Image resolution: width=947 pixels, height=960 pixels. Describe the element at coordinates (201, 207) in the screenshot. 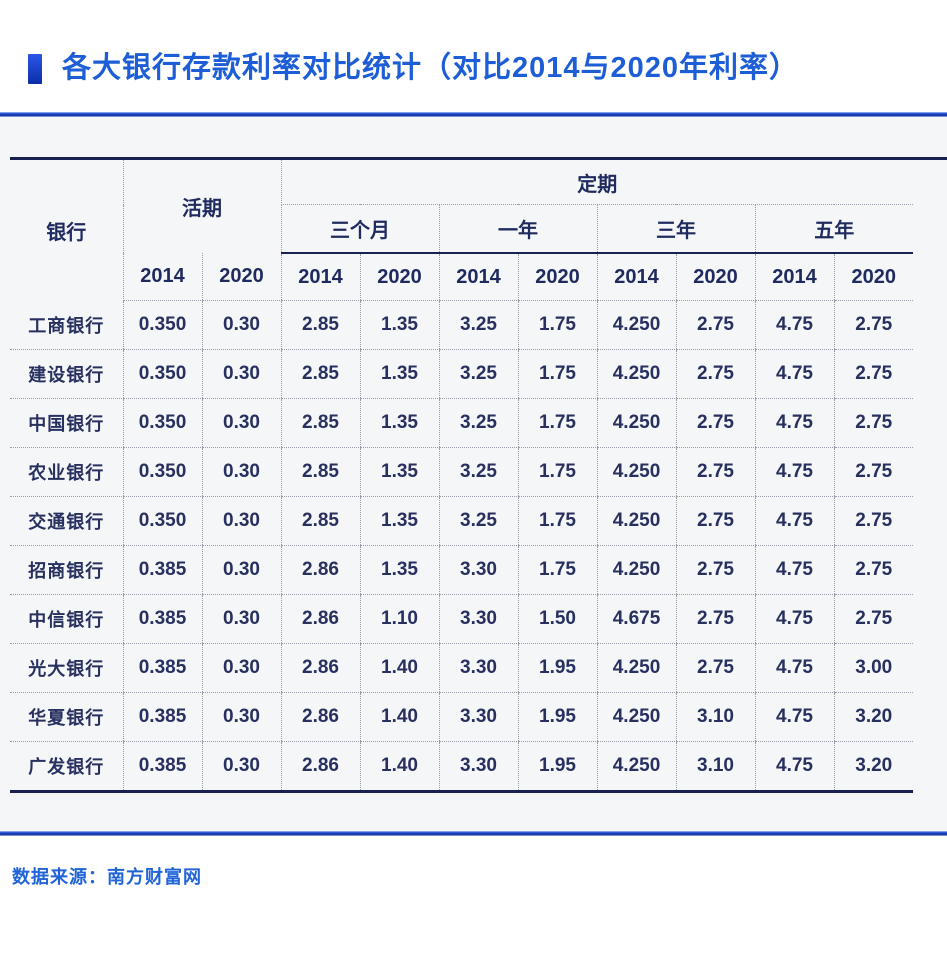

I see `column-group-demand-deposit: 活期` at that location.